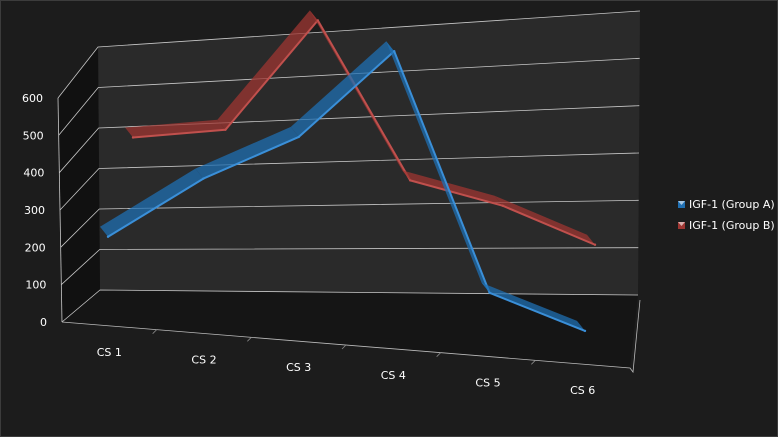 Image resolution: width=778 pixels, height=437 pixels. What do you see at coordinates (732, 204) in the screenshot?
I see `legend-label: IGF-1 (Group A)` at bounding box center [732, 204].